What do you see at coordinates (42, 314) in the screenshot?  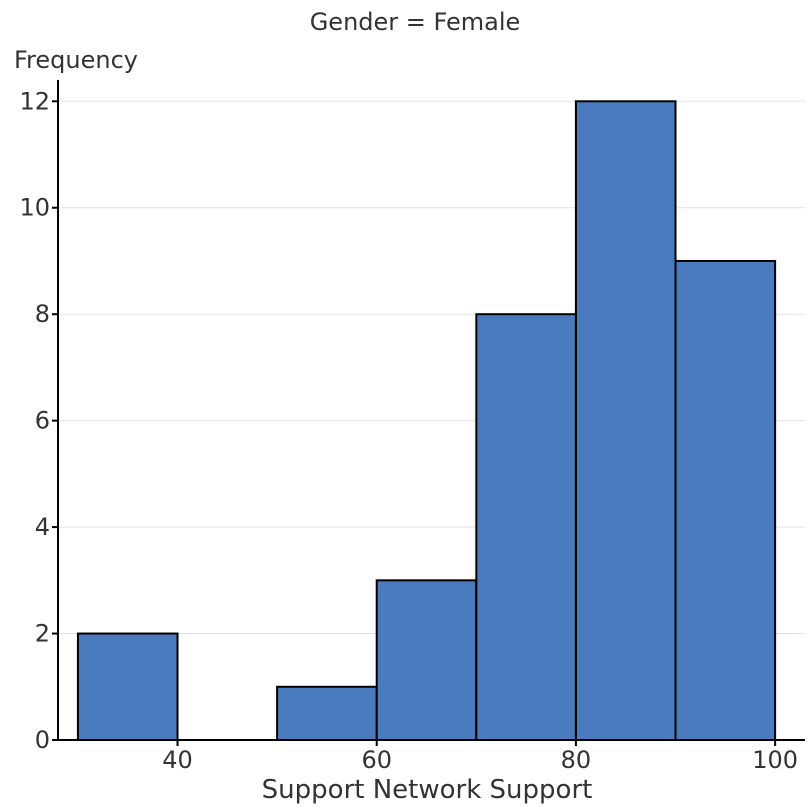 I see `y-tick-label-8: 8` at bounding box center [42, 314].